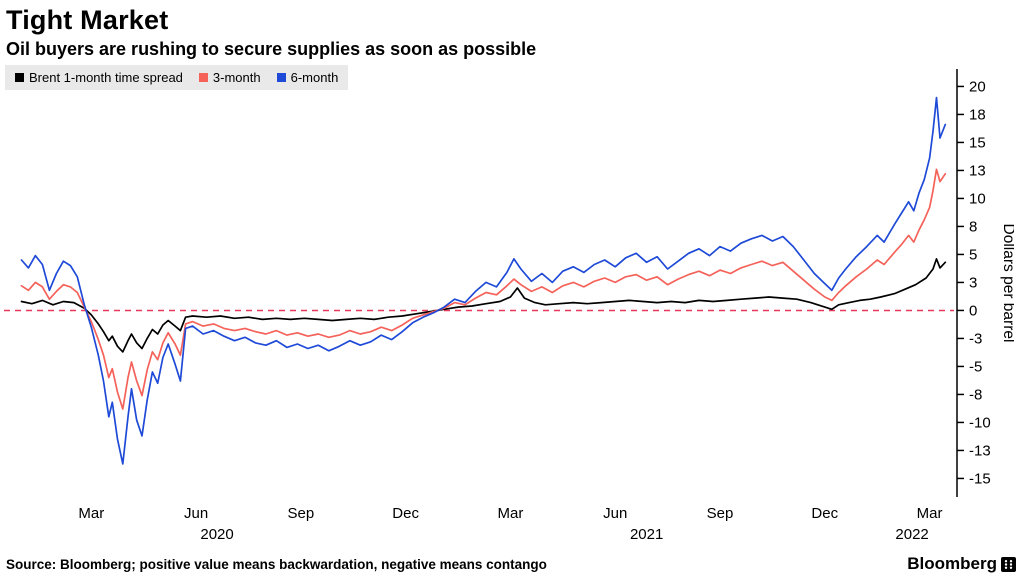 This screenshot has height=576, width=1024. I want to click on y-tick-label: -5, so click(975, 367).